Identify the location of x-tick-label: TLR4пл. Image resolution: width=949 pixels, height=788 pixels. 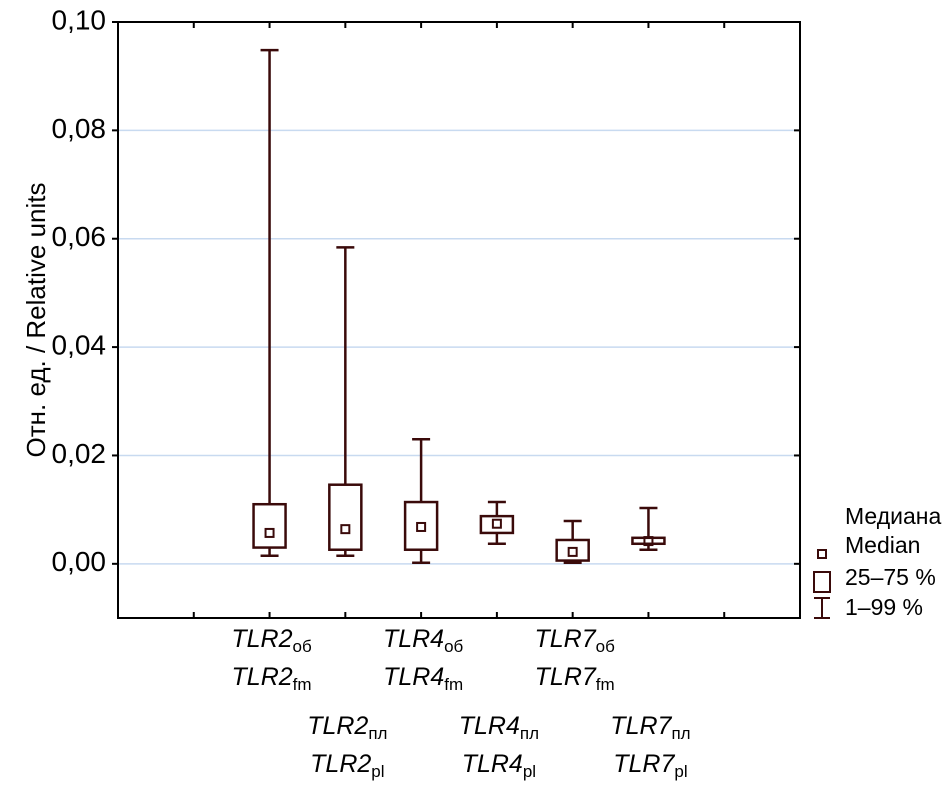
(499, 728).